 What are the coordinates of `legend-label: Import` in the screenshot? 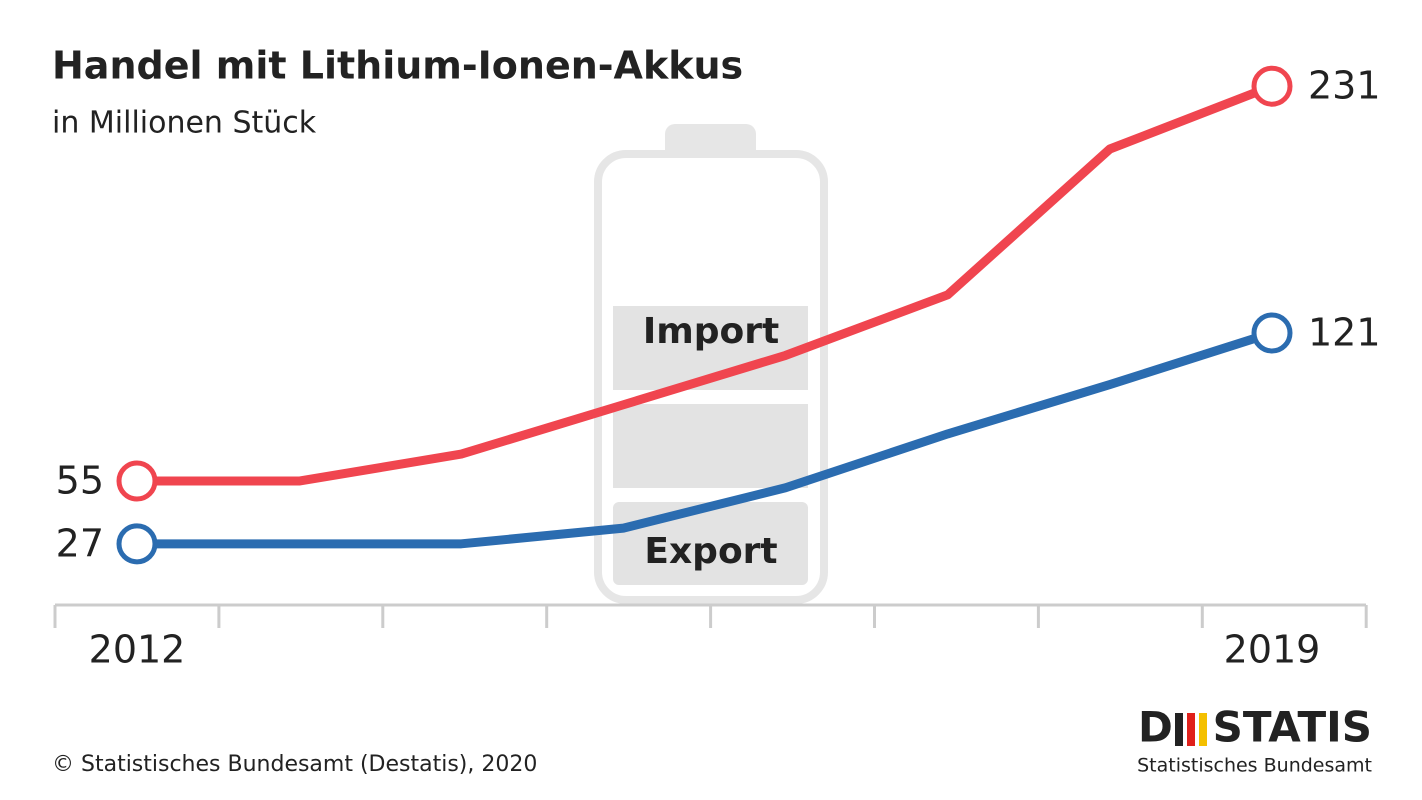 It's located at (711, 331).